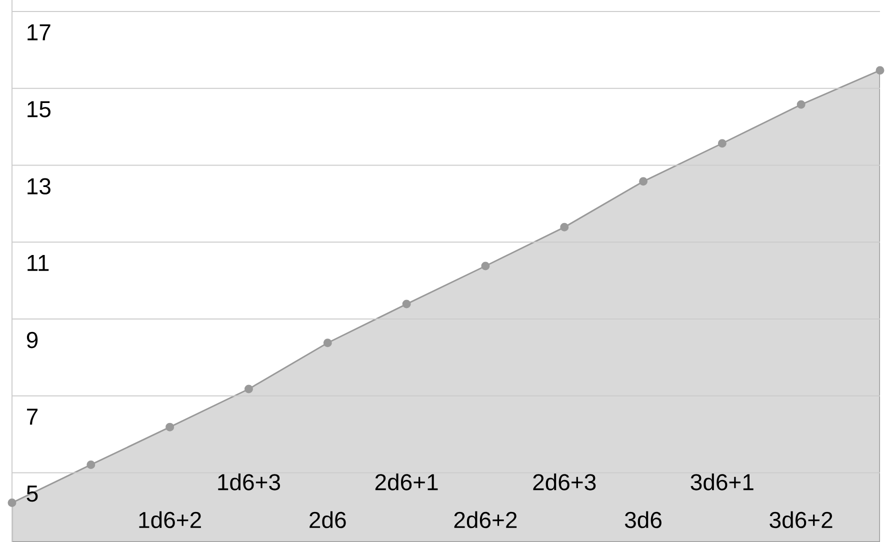 The image size is (891, 542). Describe the element at coordinates (328, 519) in the screenshot. I see `x-tick-label: 2d6` at that location.